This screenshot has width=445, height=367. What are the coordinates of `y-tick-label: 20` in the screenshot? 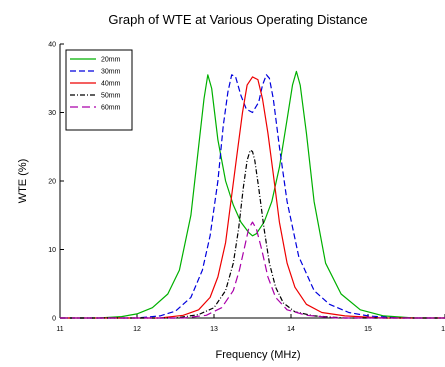 It's located at (52, 182).